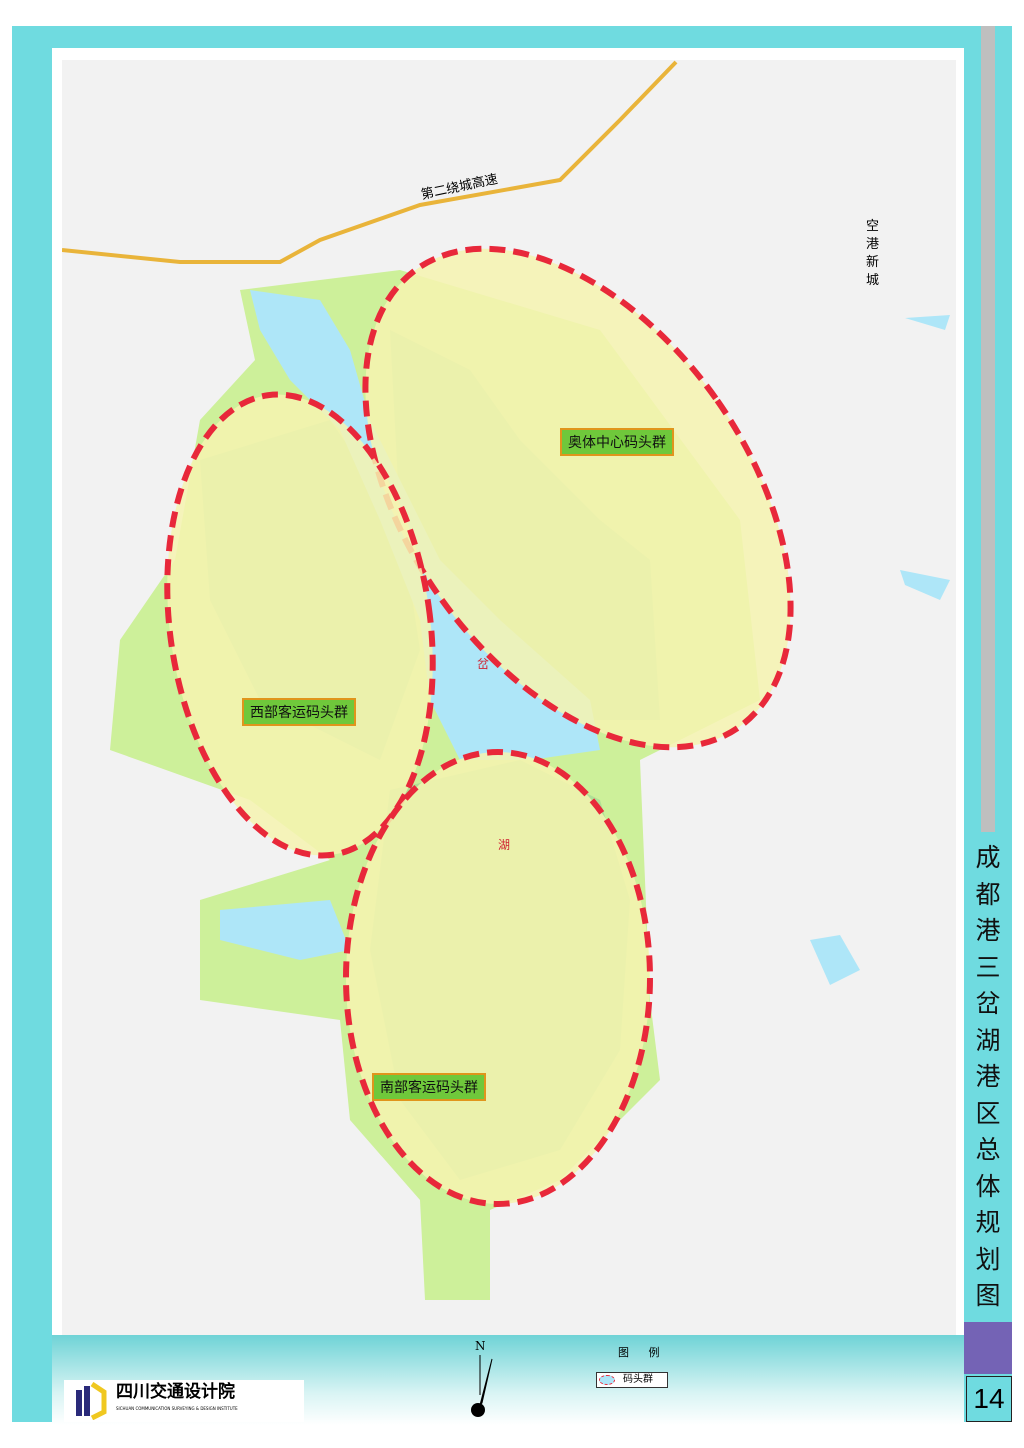  What do you see at coordinates (483, 664) in the screenshot?
I see `lake-label-1: 岔` at bounding box center [483, 664].